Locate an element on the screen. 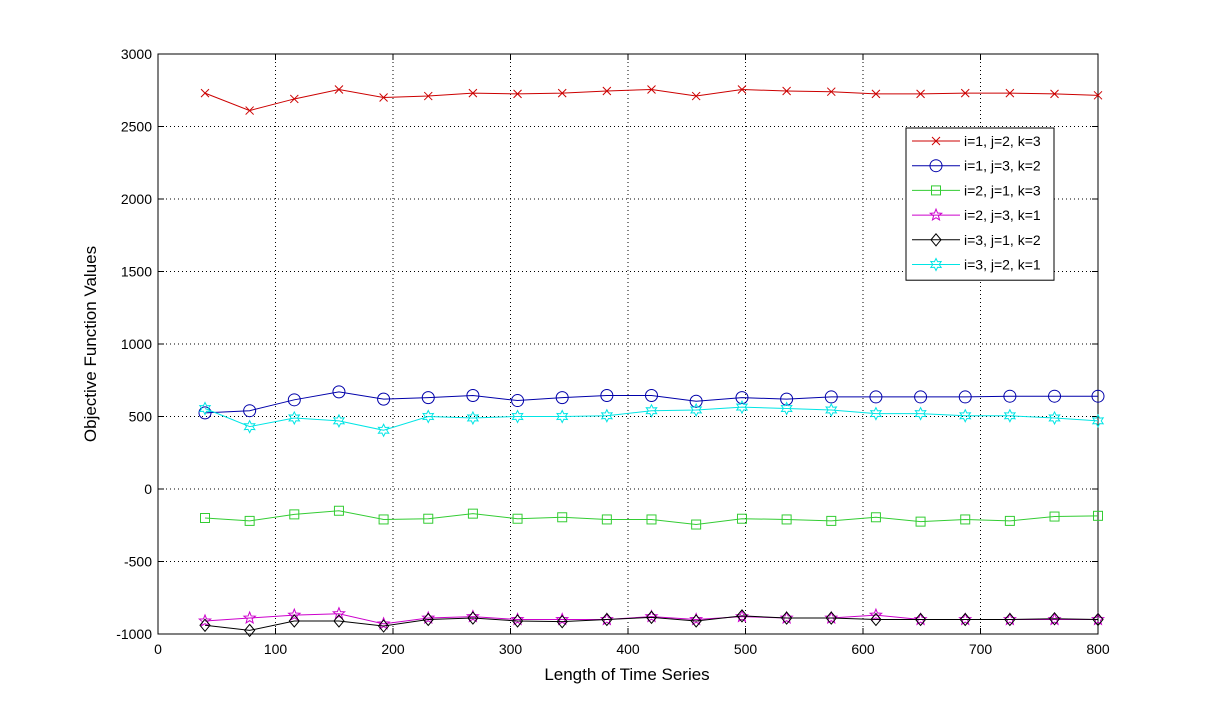  x-tick-label: 500 is located at coordinates (746, 649).